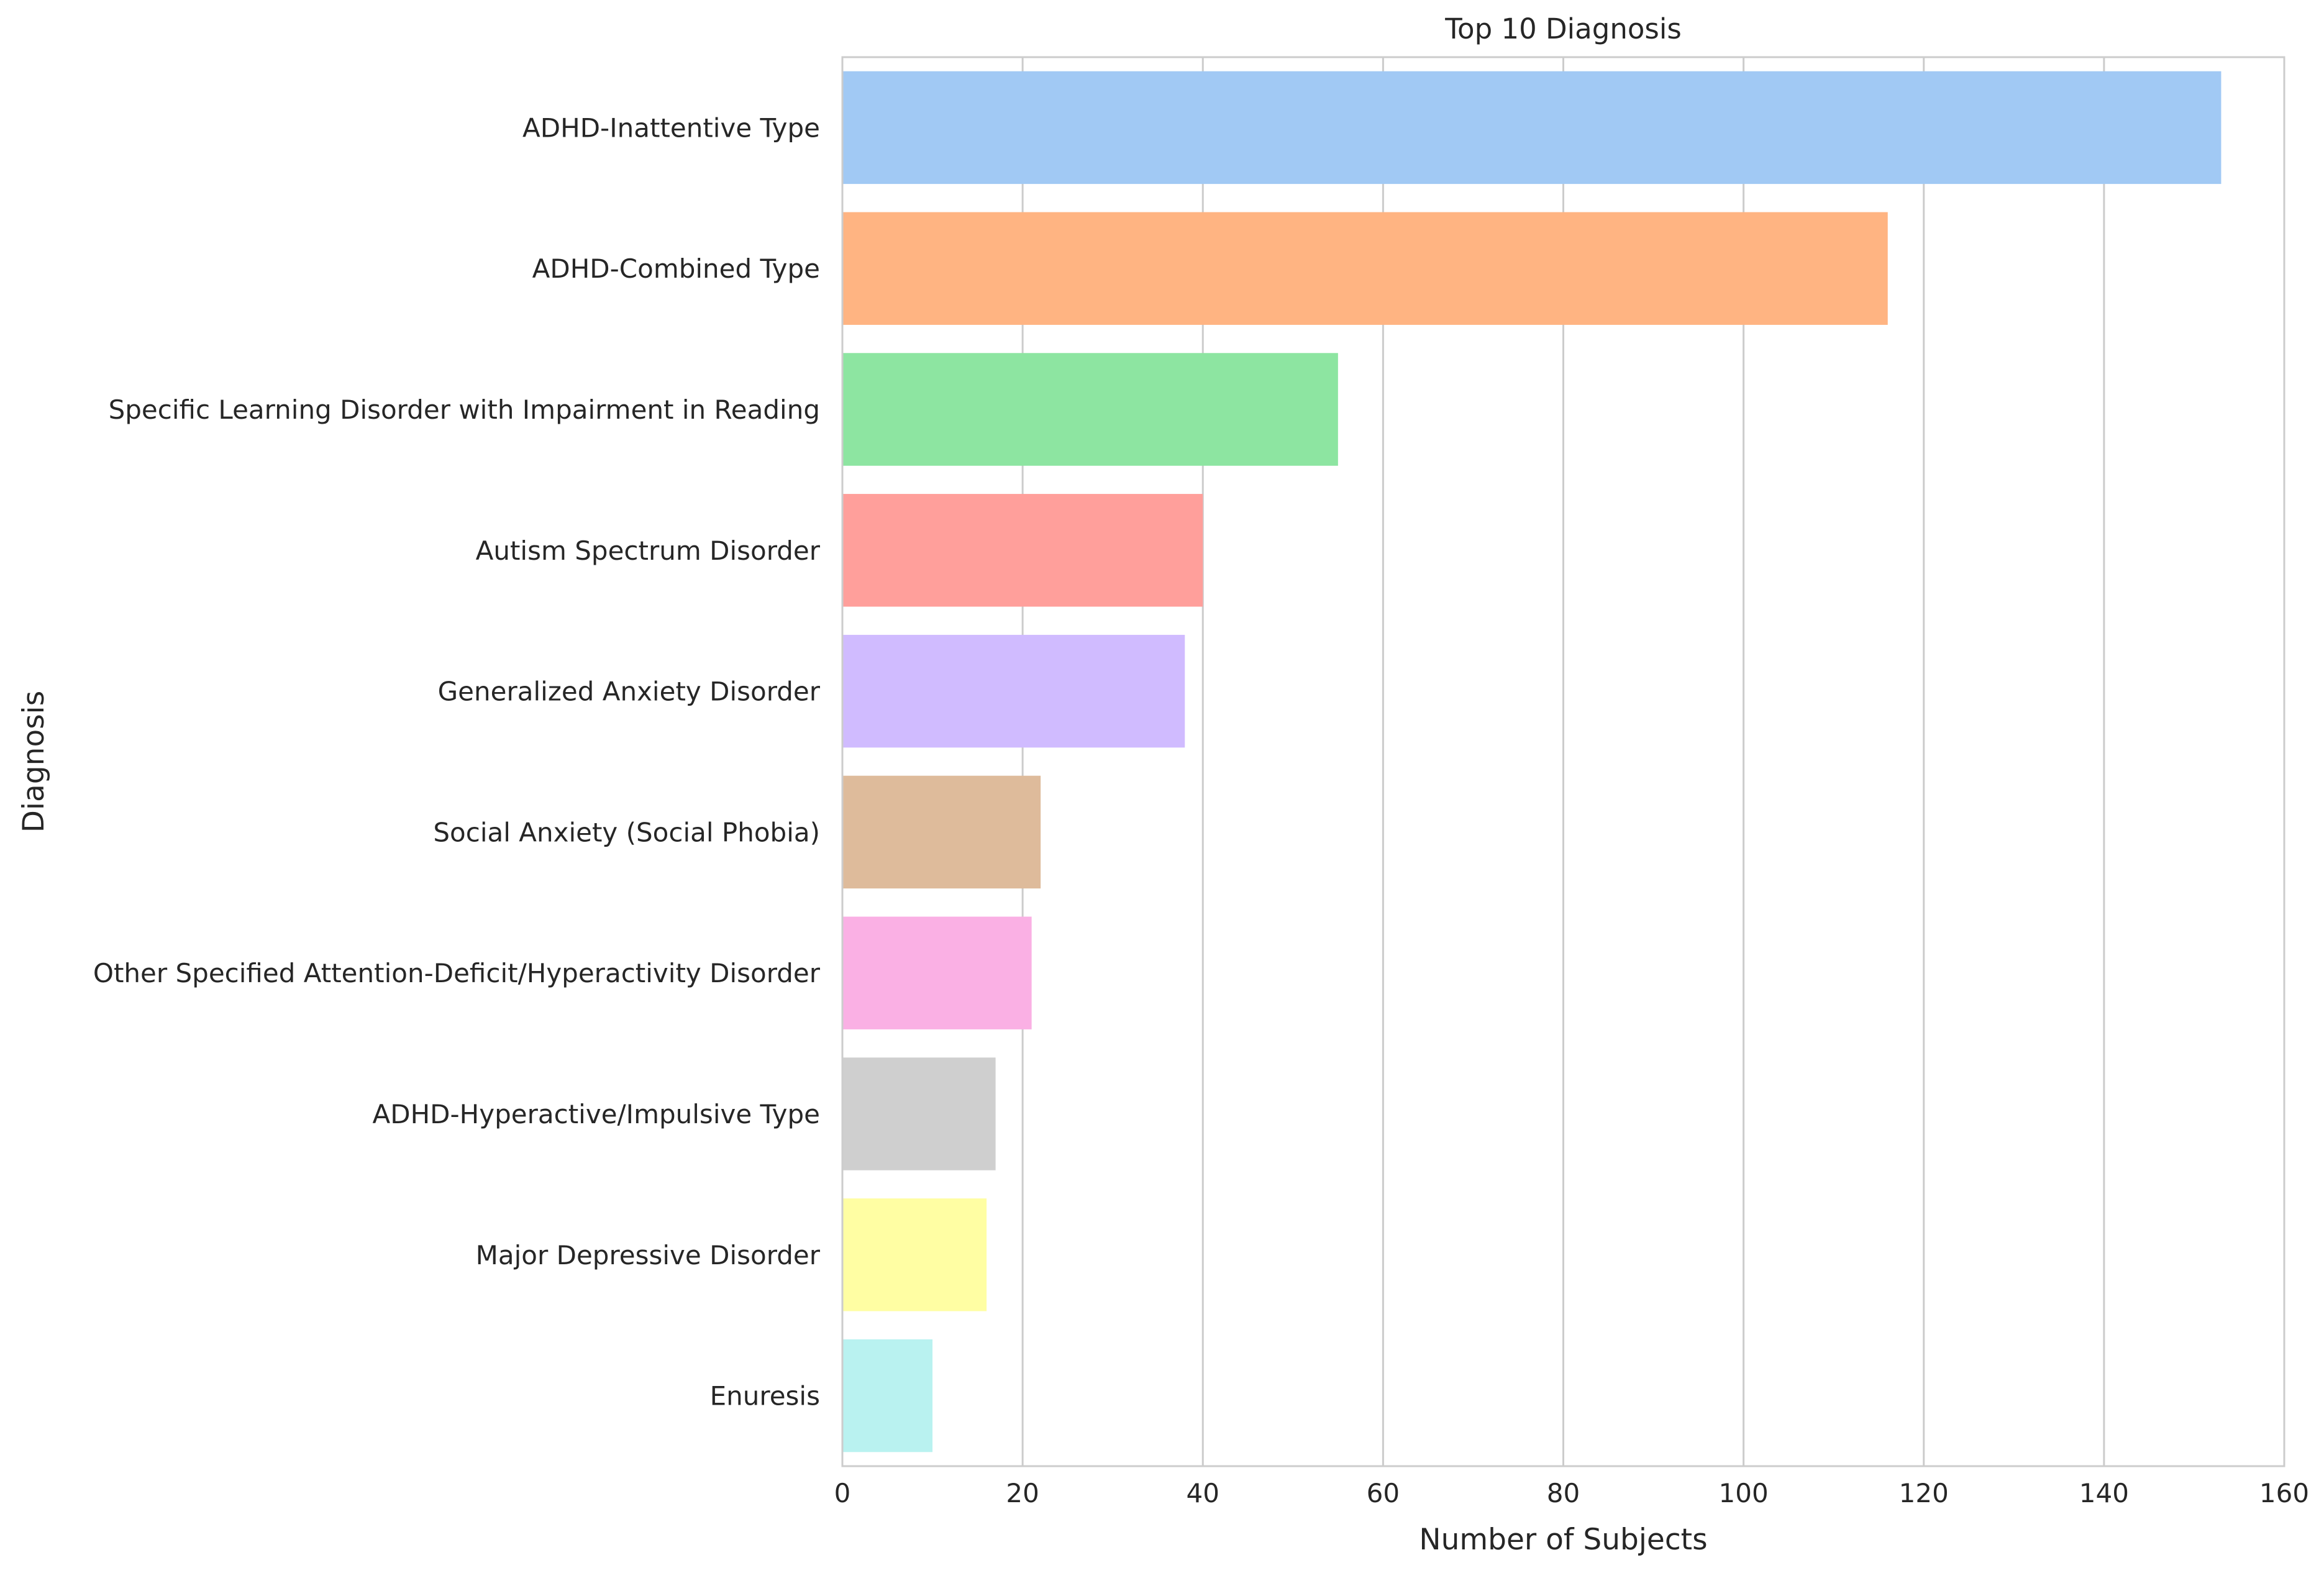 The image size is (2324, 1573). What do you see at coordinates (1023, 1493) in the screenshot?
I see `x-tick-label: 20` at bounding box center [1023, 1493].